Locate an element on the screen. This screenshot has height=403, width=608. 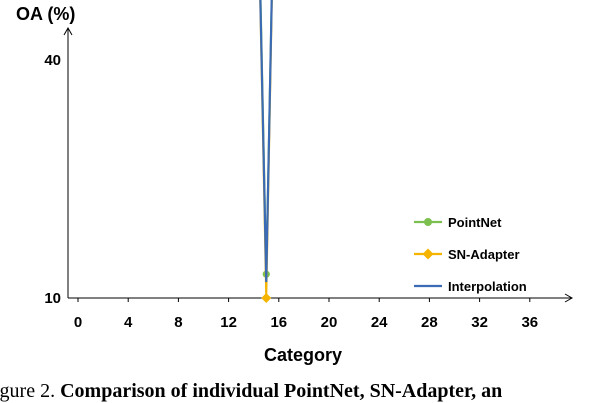
legend-label: Interpolation is located at coordinates (487, 286).